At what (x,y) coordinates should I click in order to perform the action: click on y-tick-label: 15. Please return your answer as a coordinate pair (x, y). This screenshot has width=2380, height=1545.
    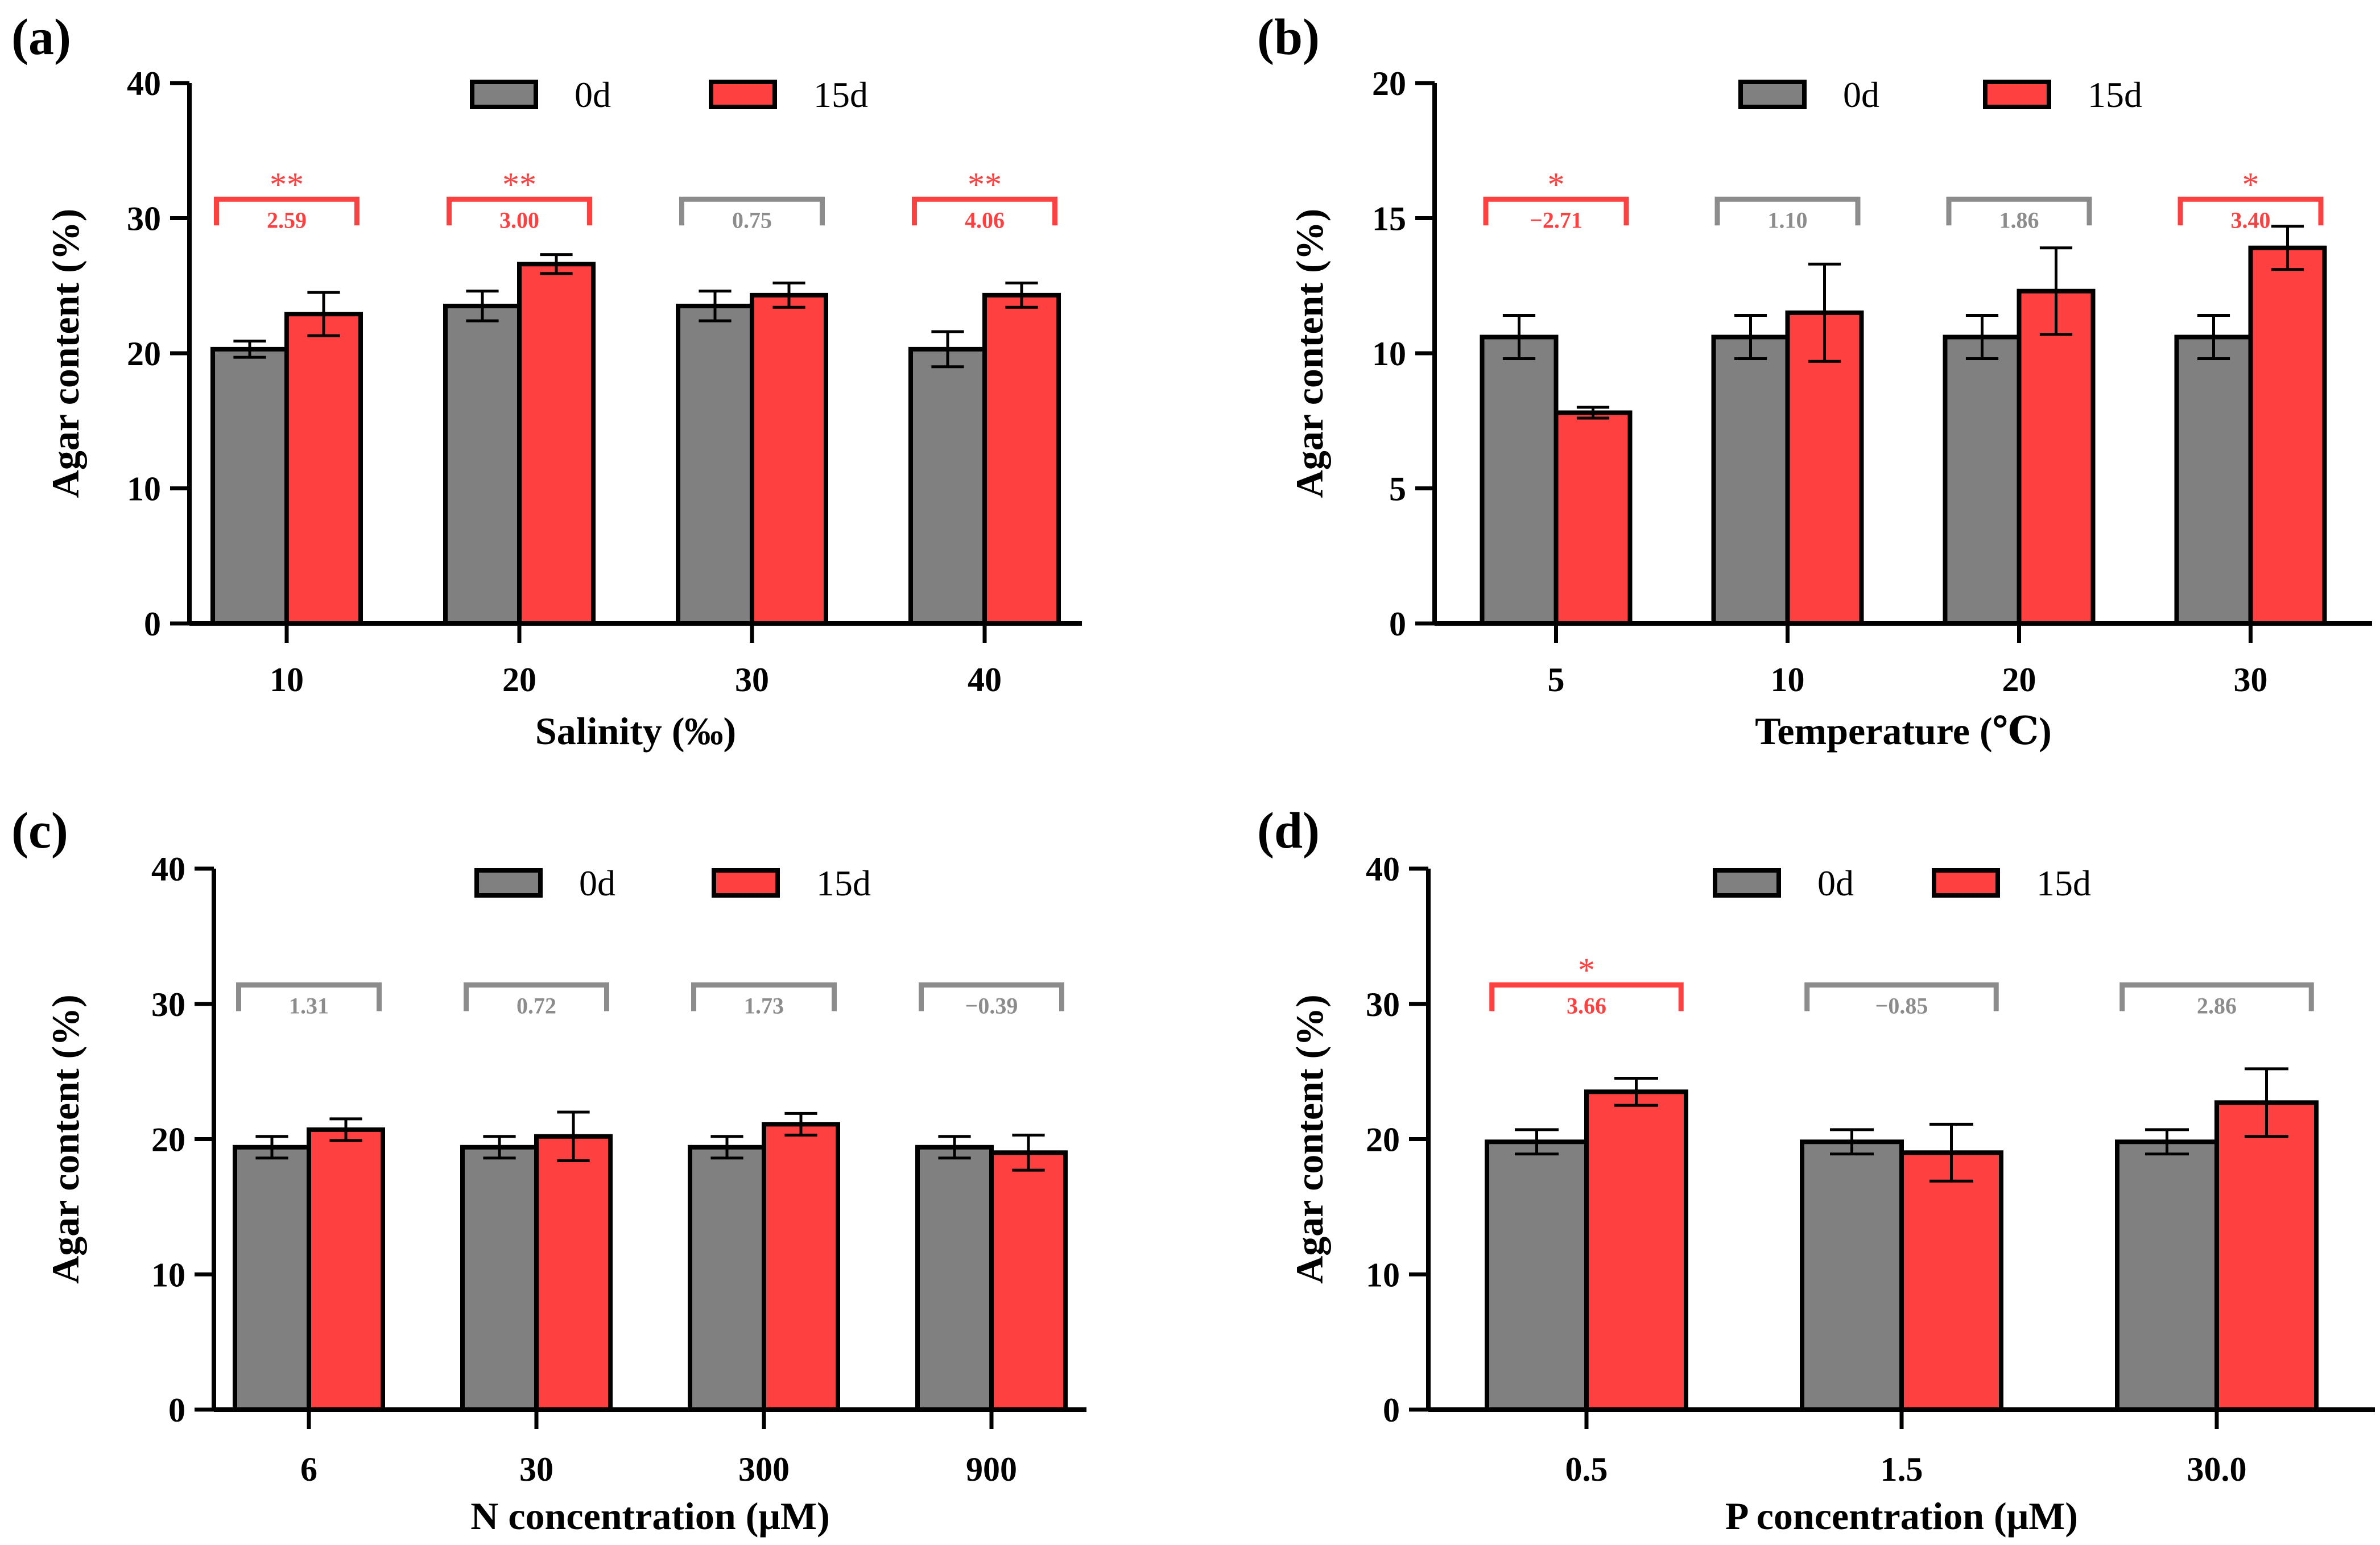
    Looking at the image, I should click on (1389, 219).